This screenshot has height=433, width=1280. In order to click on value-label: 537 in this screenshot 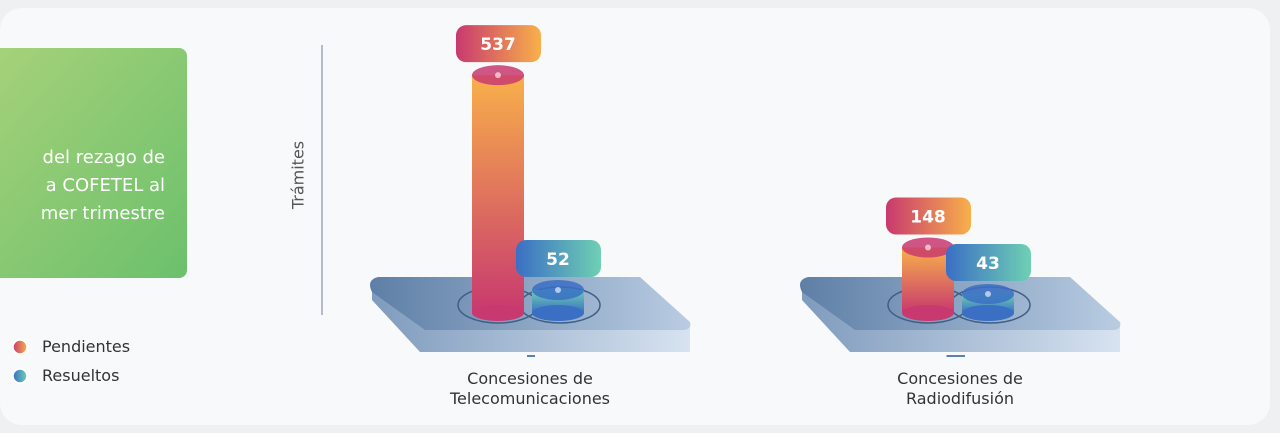, I will do `click(498, 45)`.